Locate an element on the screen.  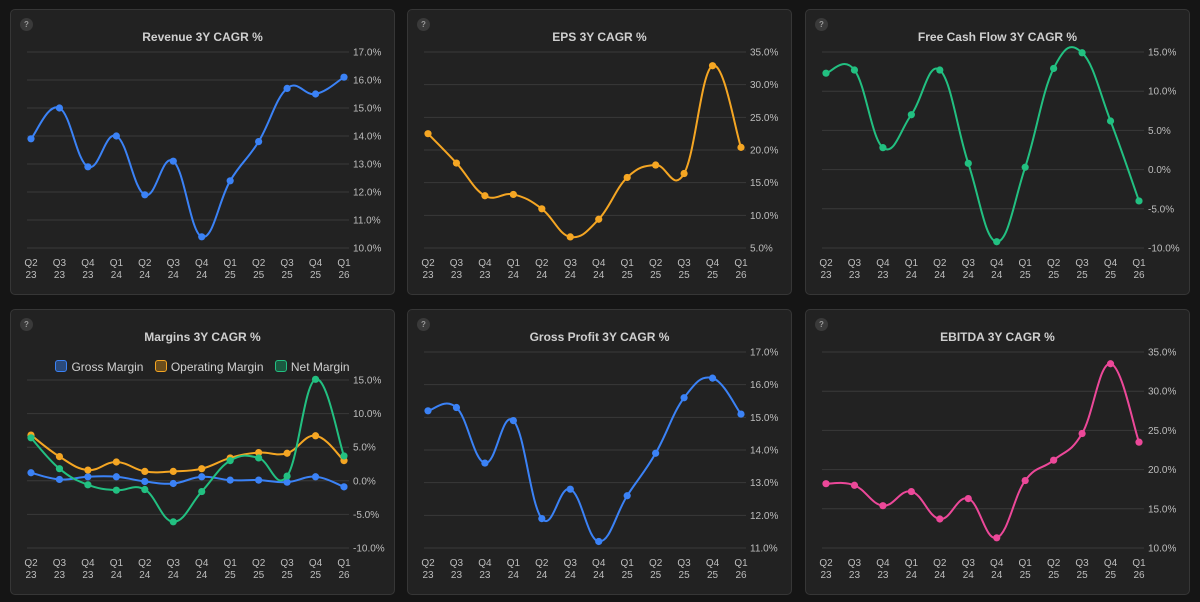
legend-item-gross-margin: Gross Margin is located at coordinates (99, 367).